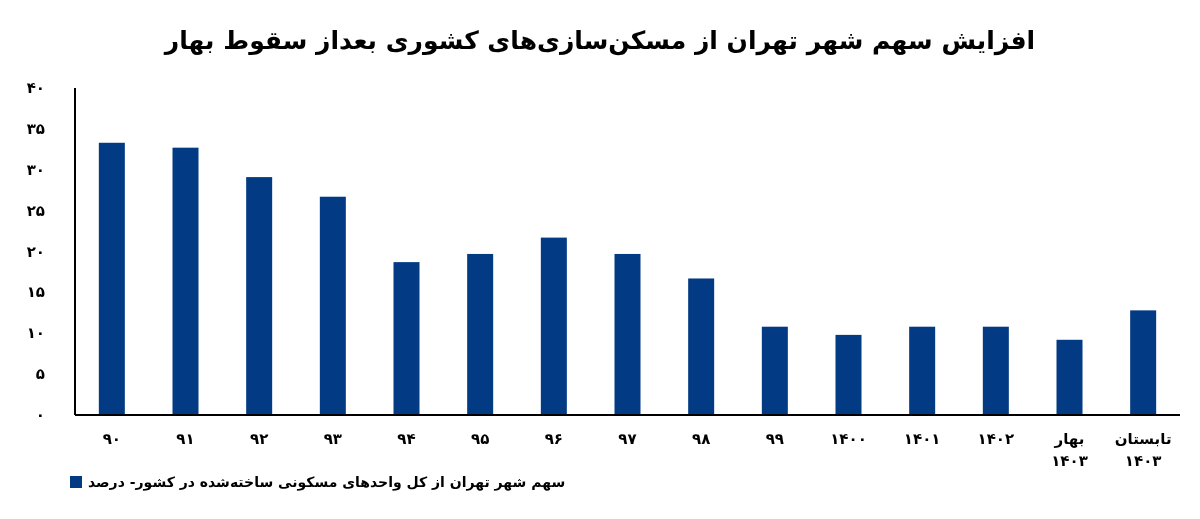 Image resolution: width=1200 pixels, height=519 pixels. I want to click on x-tick-label: ۹۸, so click(701, 439).